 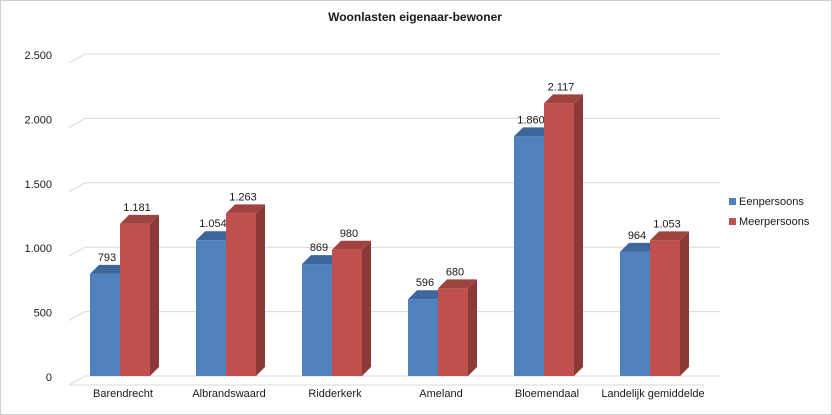 I want to click on data-label: 1.860, so click(x=531, y=120).